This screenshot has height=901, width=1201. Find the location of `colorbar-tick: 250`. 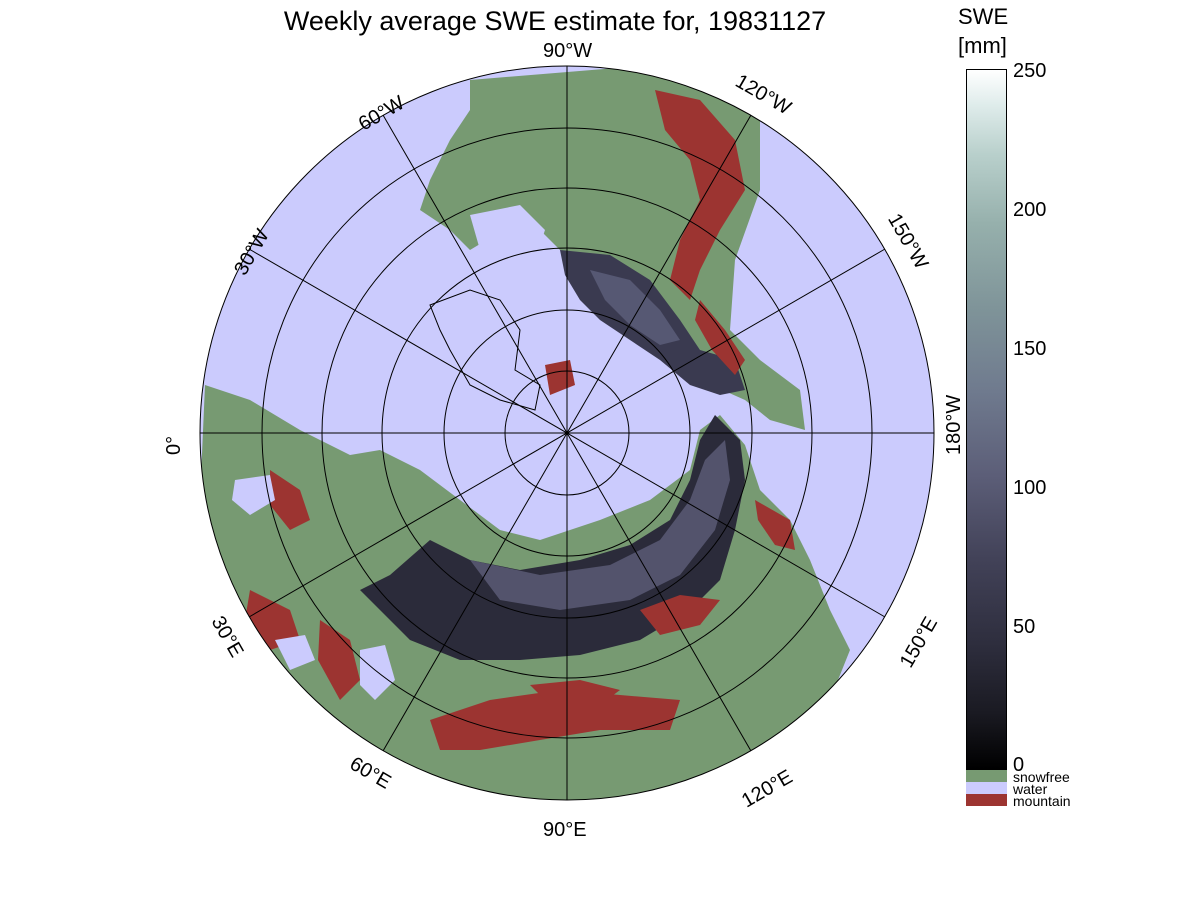

colorbar-tick: 250 is located at coordinates (1030, 71).